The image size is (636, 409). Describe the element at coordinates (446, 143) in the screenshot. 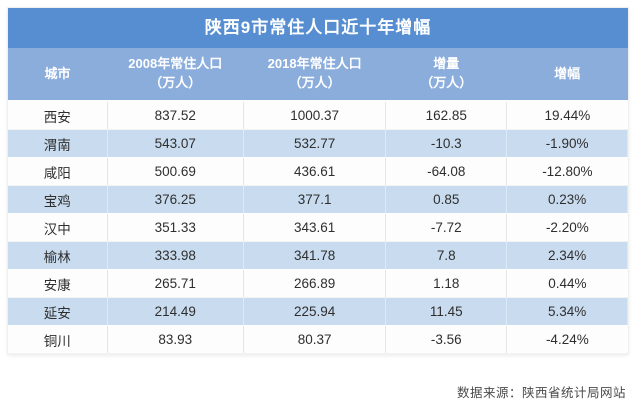

I see `value-cell: -10.3` at that location.